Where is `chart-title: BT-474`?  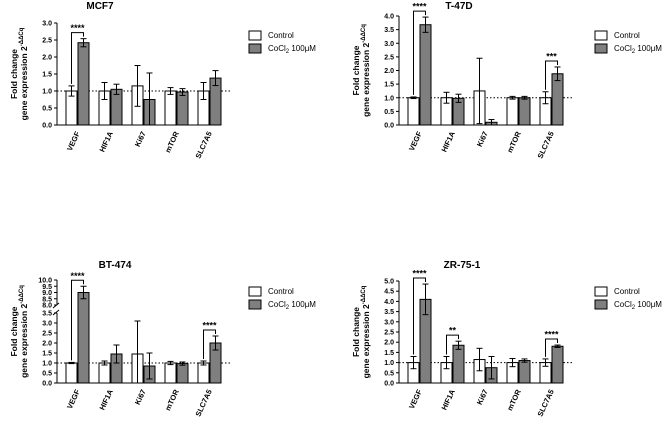
chart-title: BT-474 is located at coordinates (115, 265).